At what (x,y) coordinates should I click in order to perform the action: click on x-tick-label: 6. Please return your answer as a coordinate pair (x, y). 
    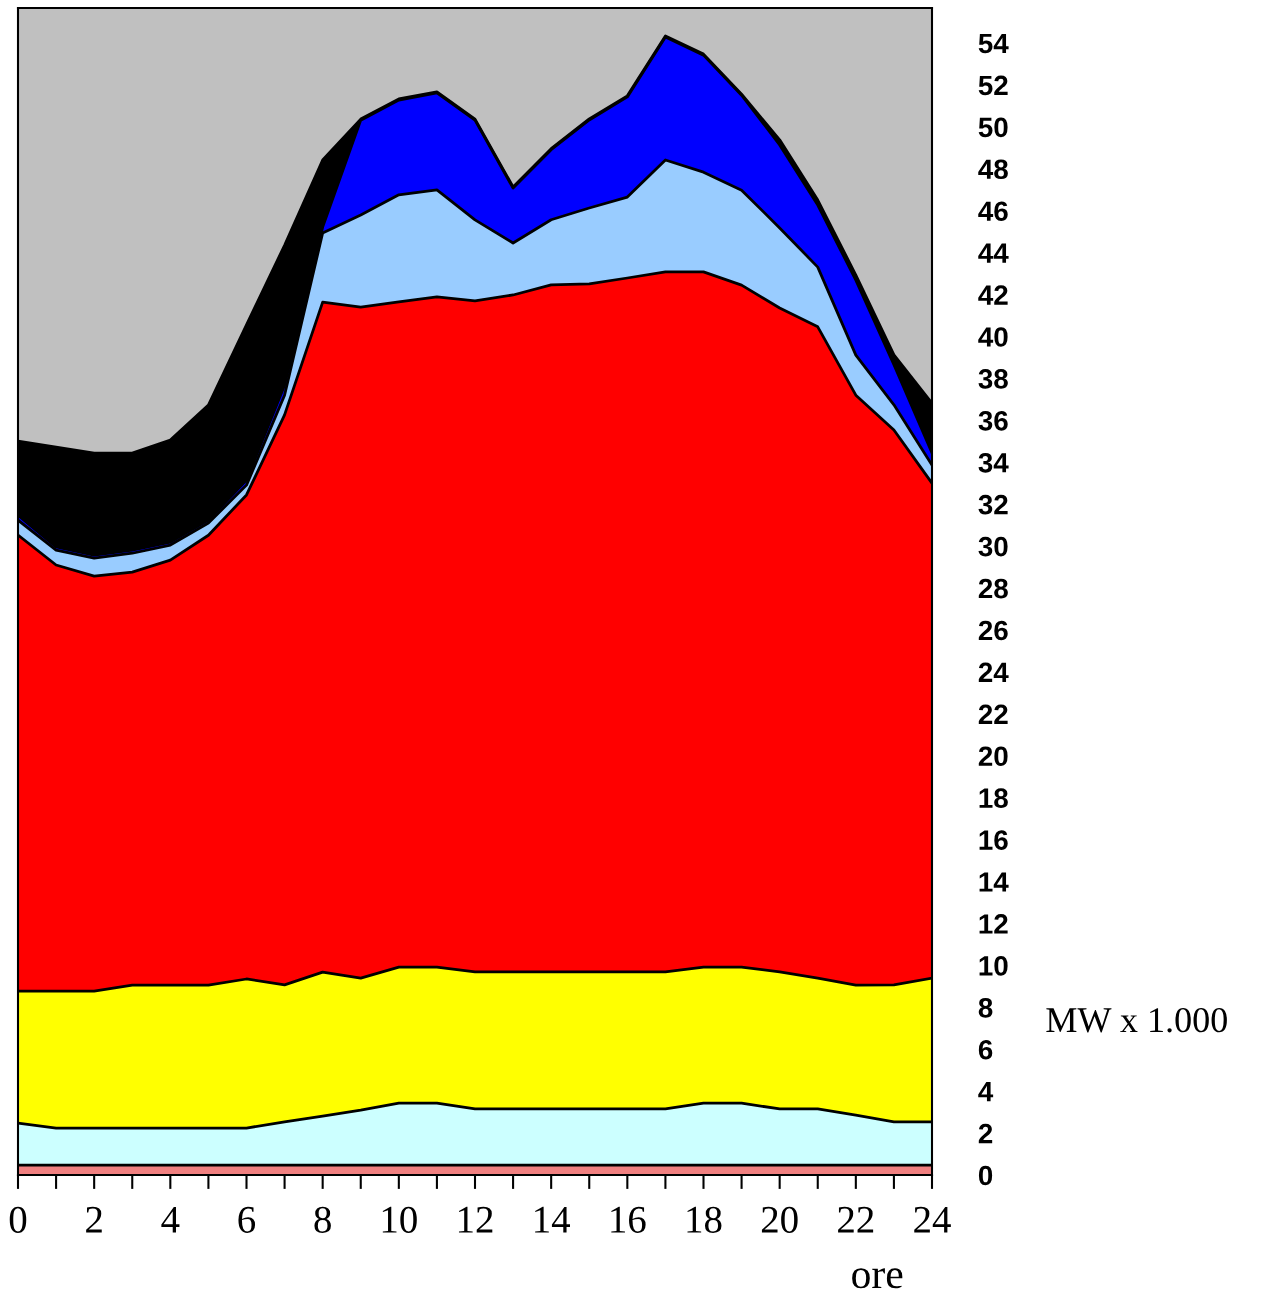
    Looking at the image, I should click on (247, 1219).